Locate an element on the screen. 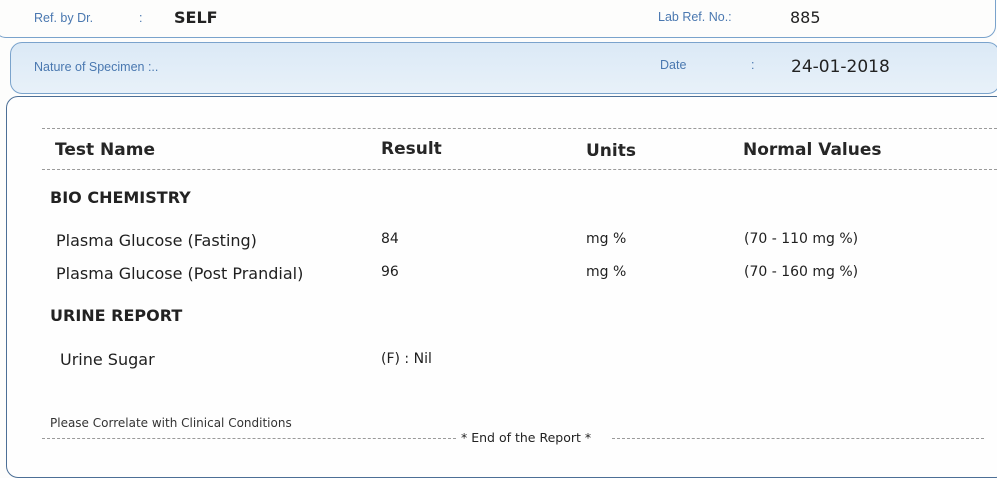 The height and width of the screenshot is (478, 997). ref-by-value: SELF is located at coordinates (196, 17).